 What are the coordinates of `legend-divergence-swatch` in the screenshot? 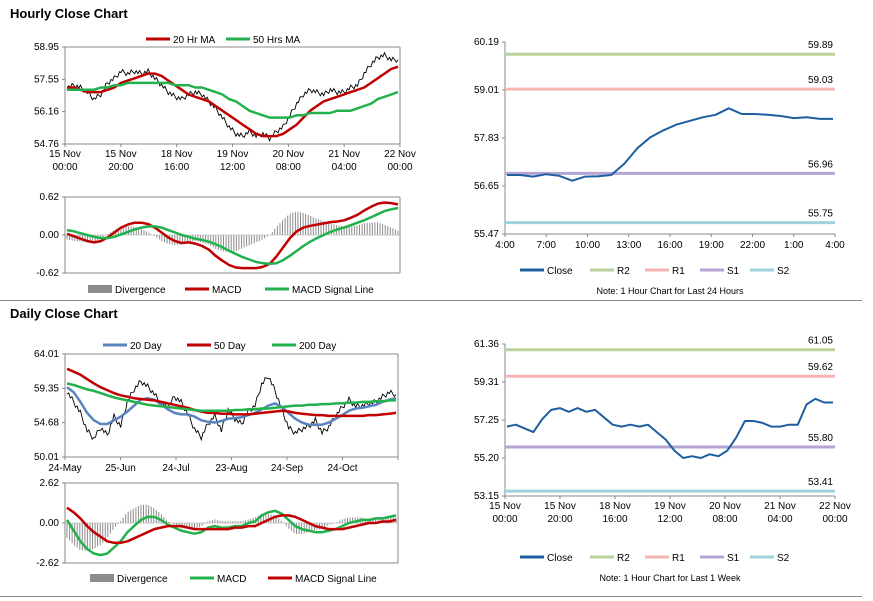 It's located at (100, 289).